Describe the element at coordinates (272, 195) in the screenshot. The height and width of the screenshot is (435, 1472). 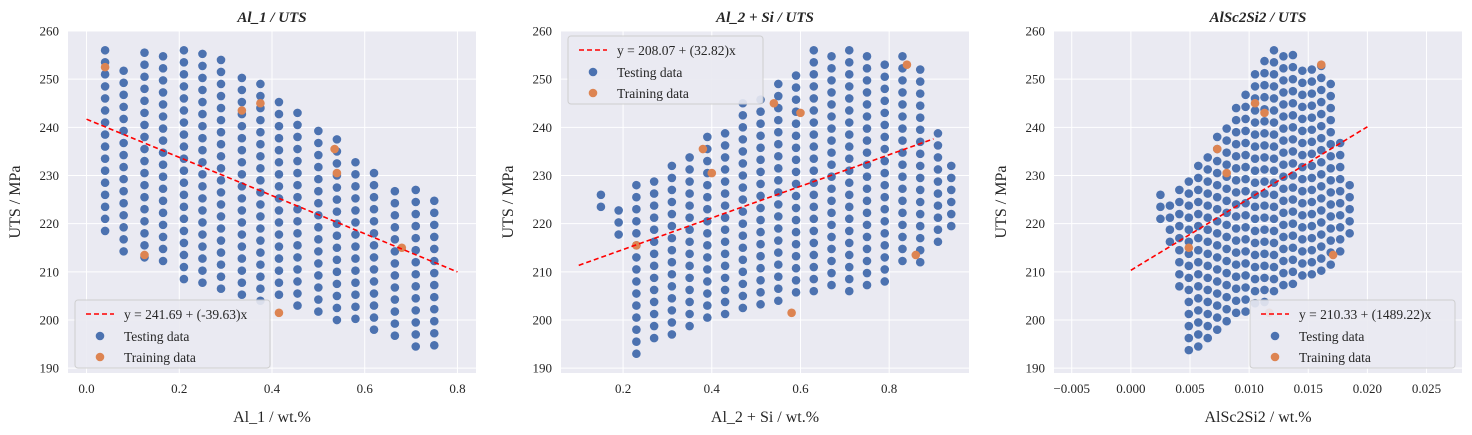
I see `fit-line` at that location.